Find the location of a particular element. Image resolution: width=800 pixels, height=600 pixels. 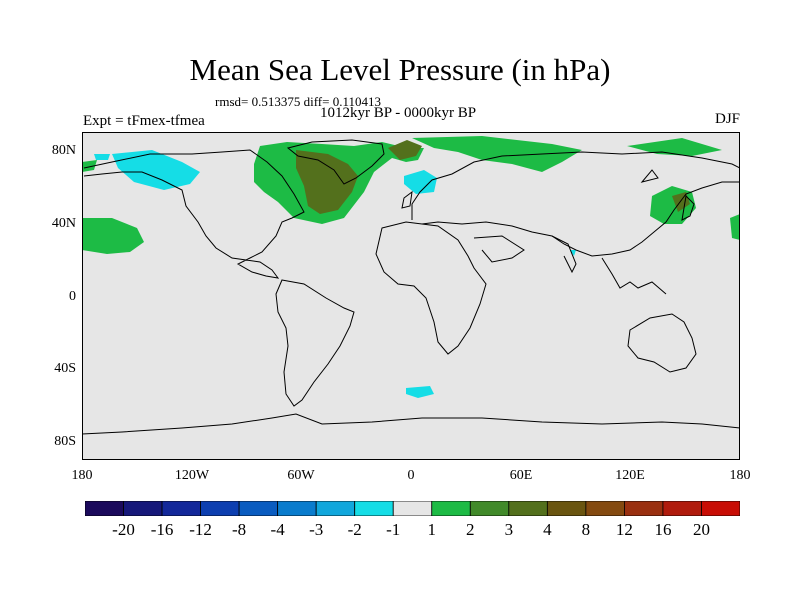

colorbar-label: -16 is located at coordinates (162, 529).